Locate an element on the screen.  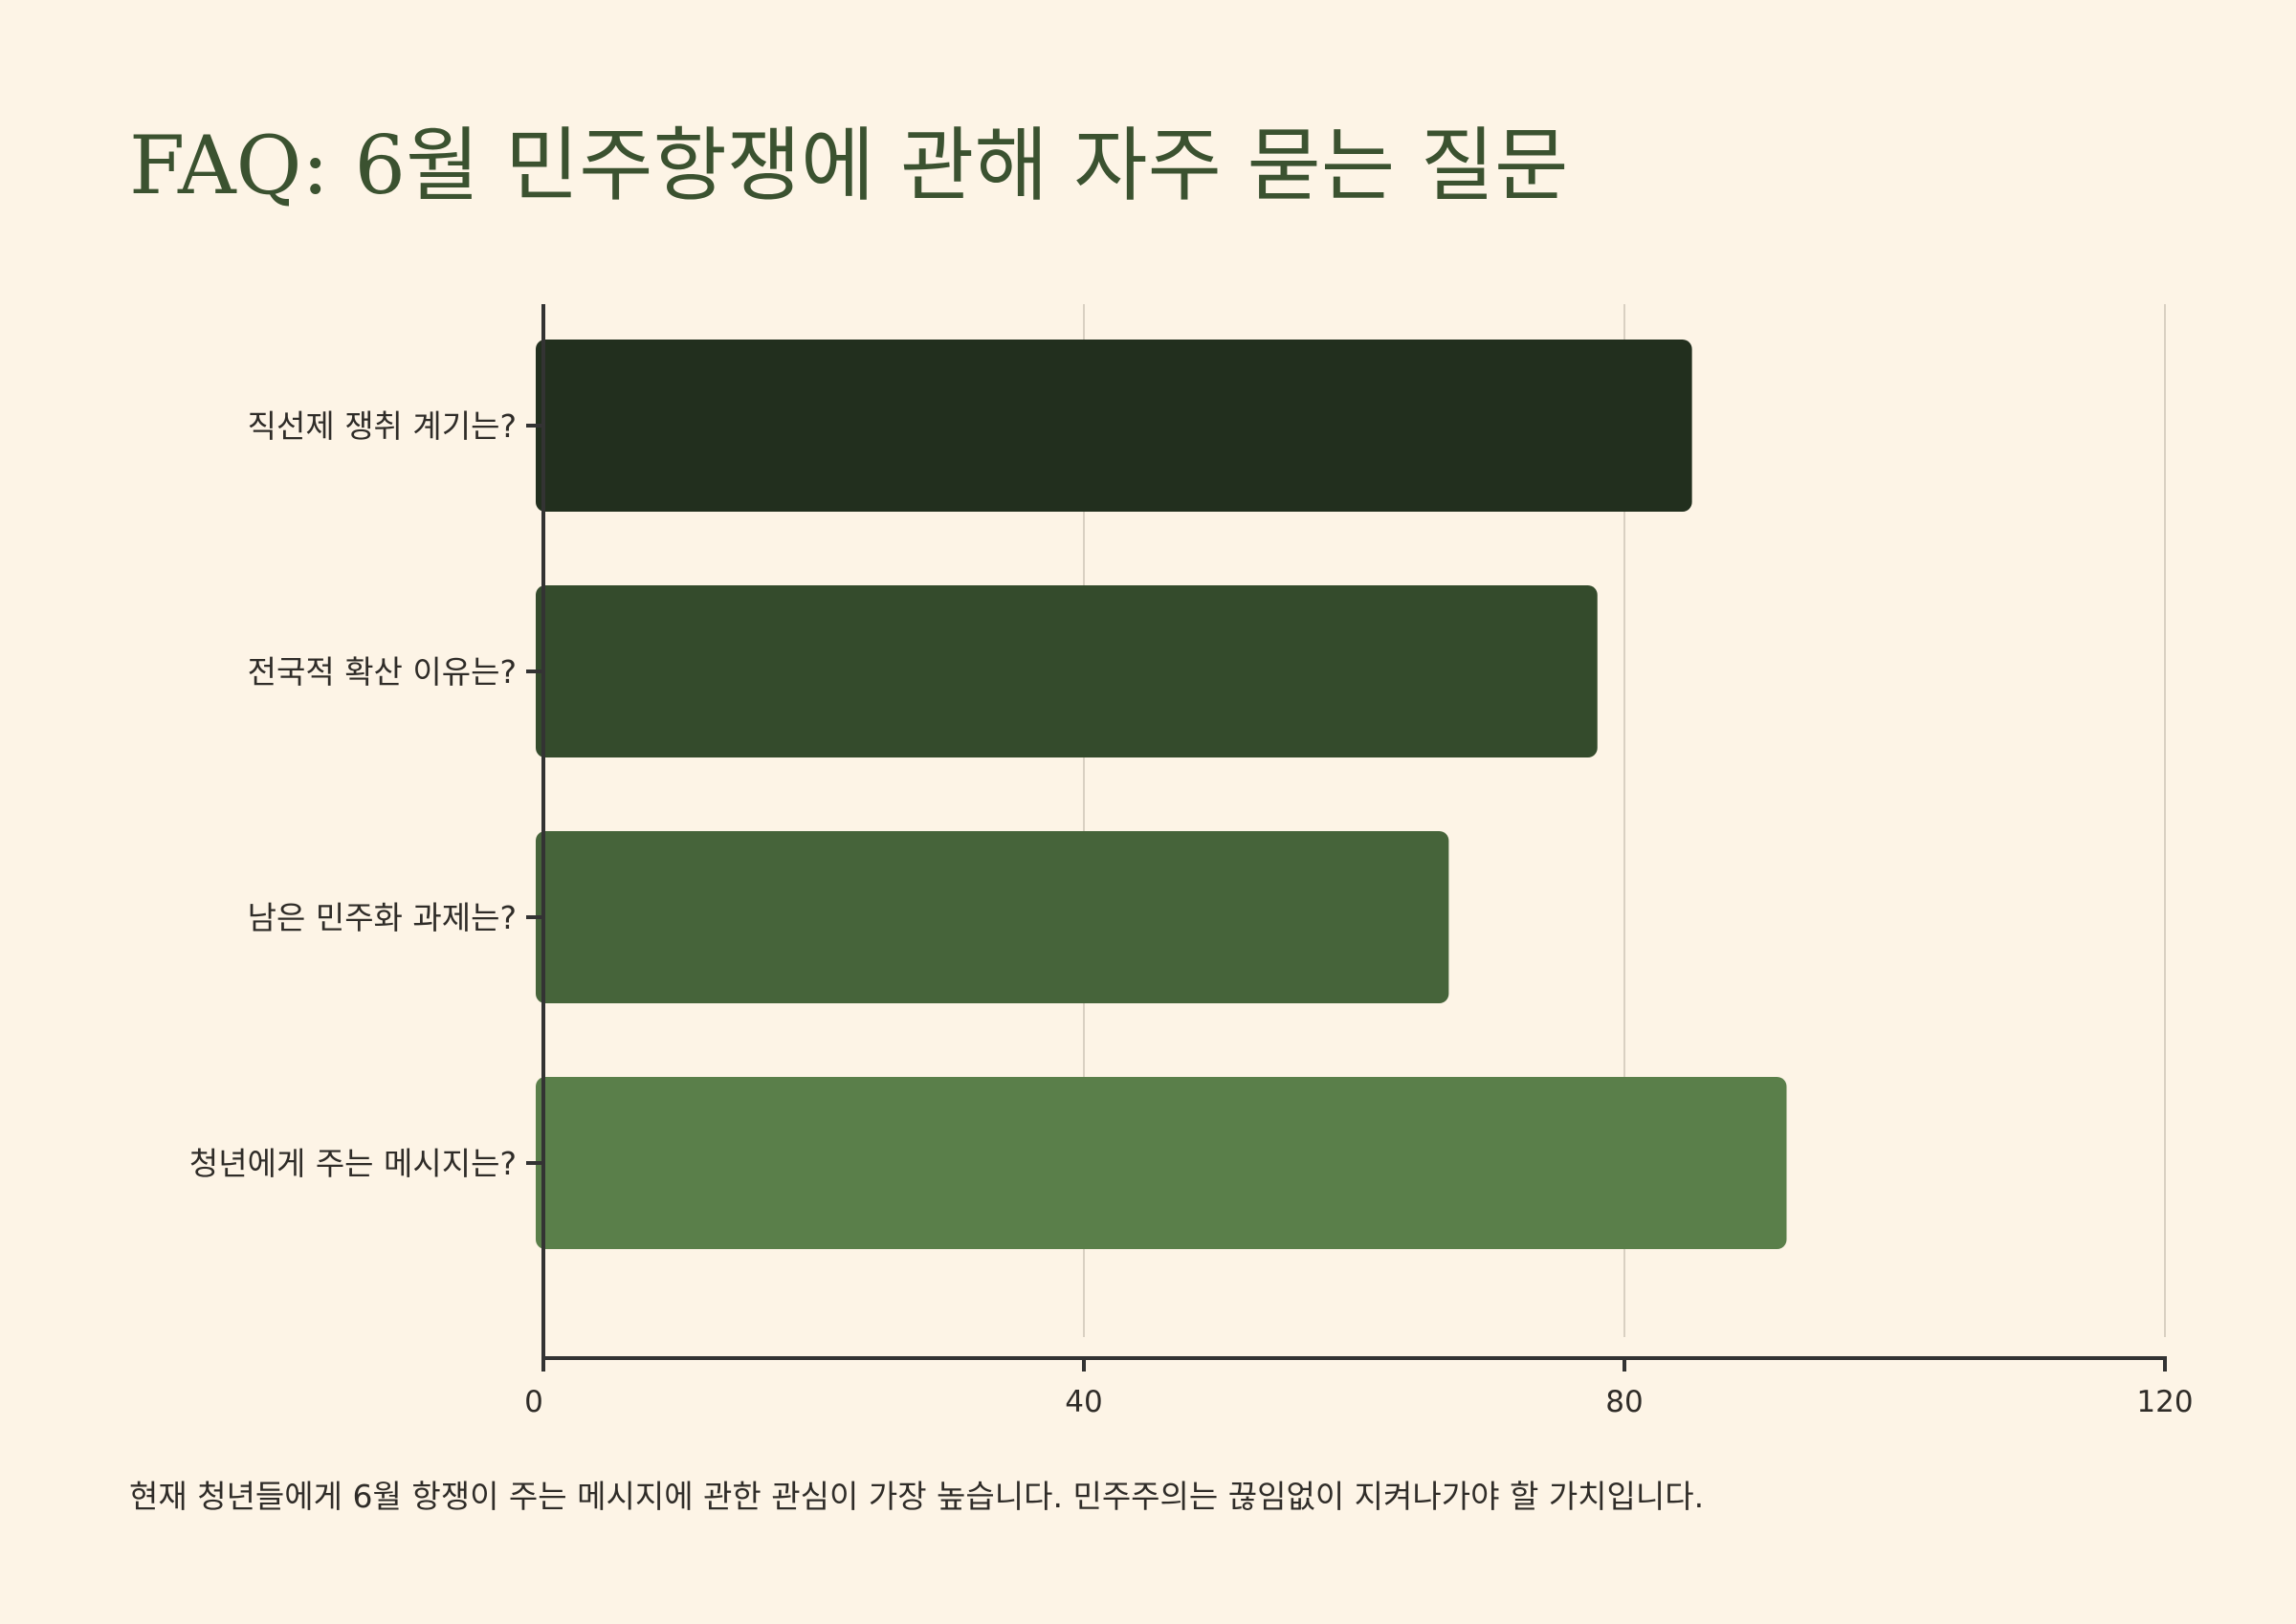
page-title: FAQ: 6월 민주항쟁에 관해 자주 묻는 질문 is located at coordinates (849, 165).